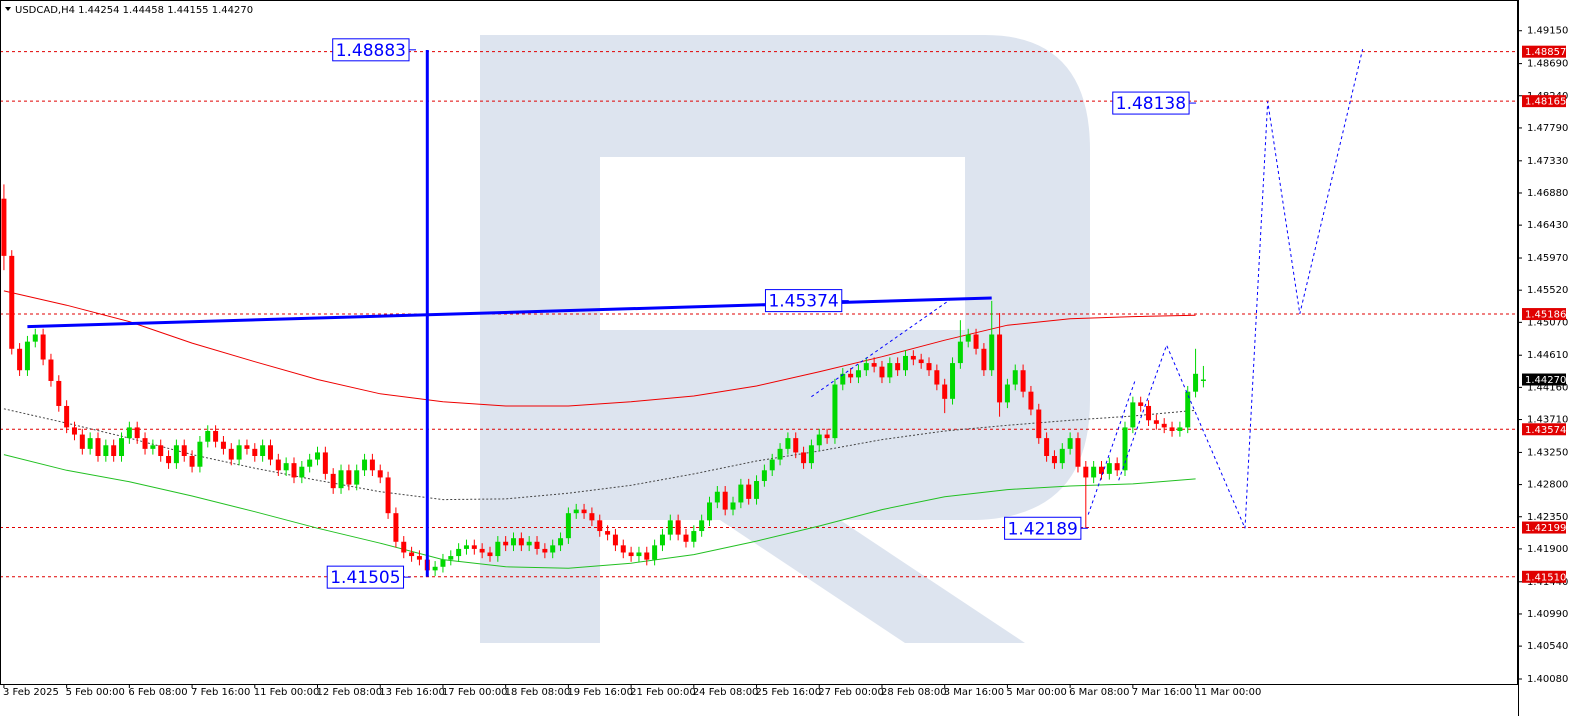 This screenshot has width=1596, height=716. Describe the element at coordinates (1545, 380) in the screenshot. I see `last-price-label: 1.44270` at that location.